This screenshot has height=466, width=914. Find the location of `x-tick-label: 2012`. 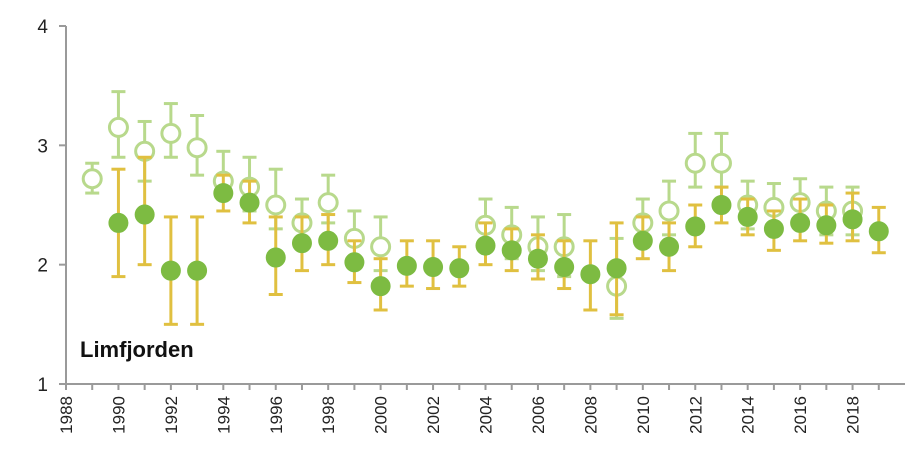

x-tick-label: 2012 is located at coordinates (695, 415).